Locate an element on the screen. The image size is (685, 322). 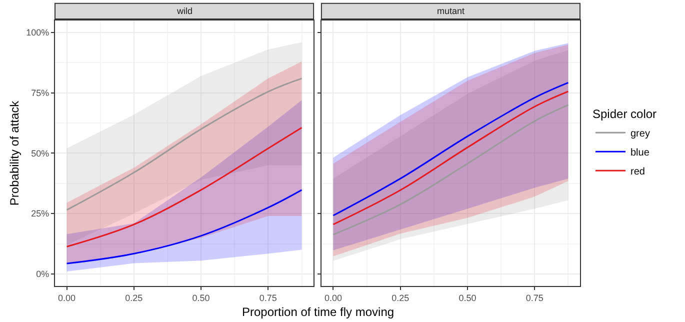
legend-label: red is located at coordinates (637, 172).